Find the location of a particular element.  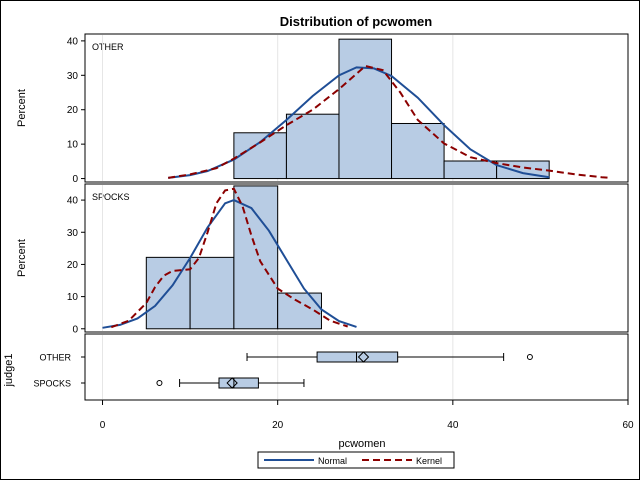

x-axis: 0 20 40 60 is located at coordinates (367, 415).